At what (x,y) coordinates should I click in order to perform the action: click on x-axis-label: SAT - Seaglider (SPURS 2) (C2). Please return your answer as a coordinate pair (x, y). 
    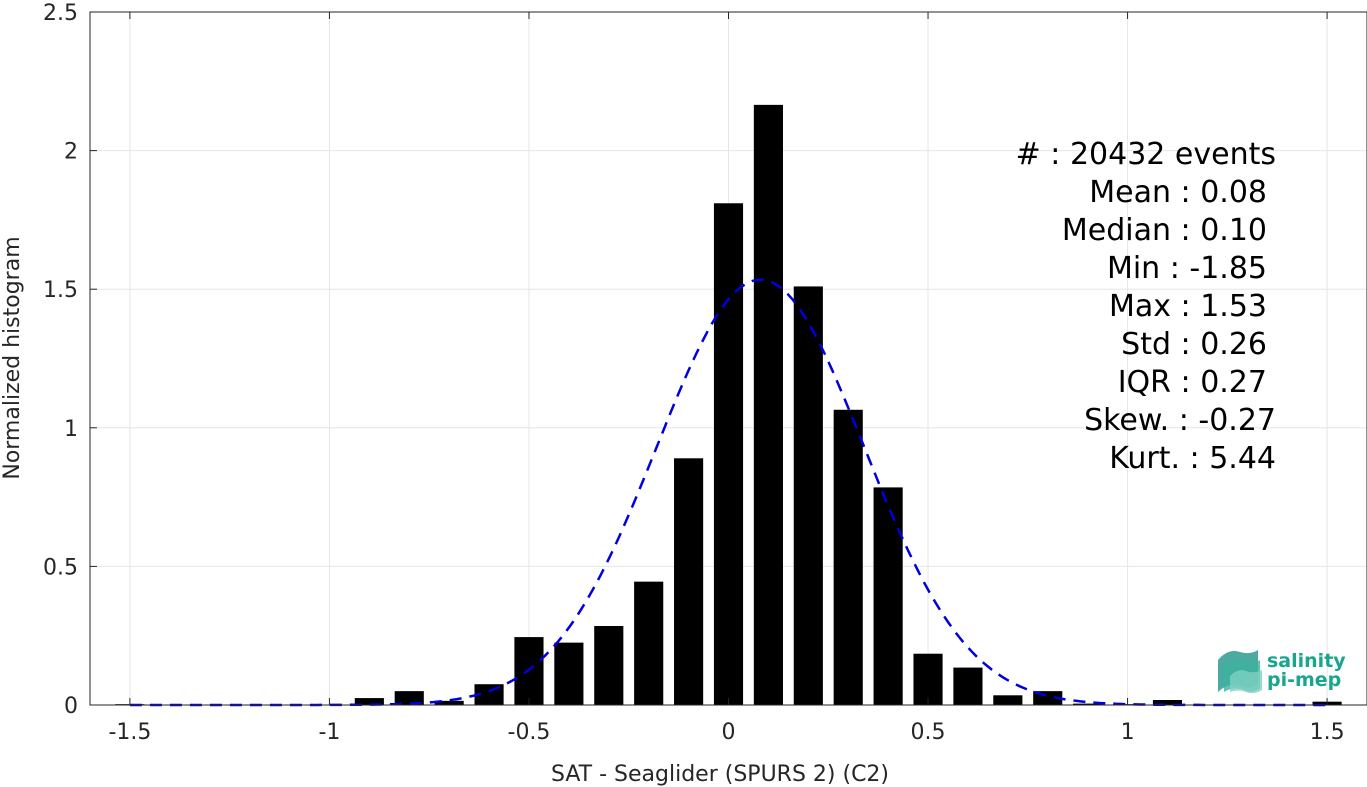
    Looking at the image, I should click on (720, 774).